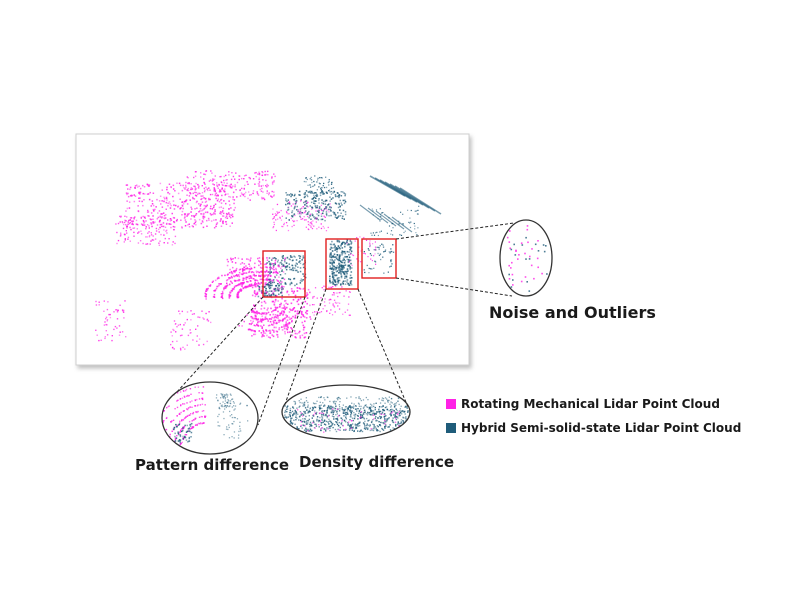 The image size is (800, 600). What do you see at coordinates (590, 404) in the screenshot?
I see `legend-label-mechanical: Rotating Mechanical Lidar Point Cloud` at bounding box center [590, 404].